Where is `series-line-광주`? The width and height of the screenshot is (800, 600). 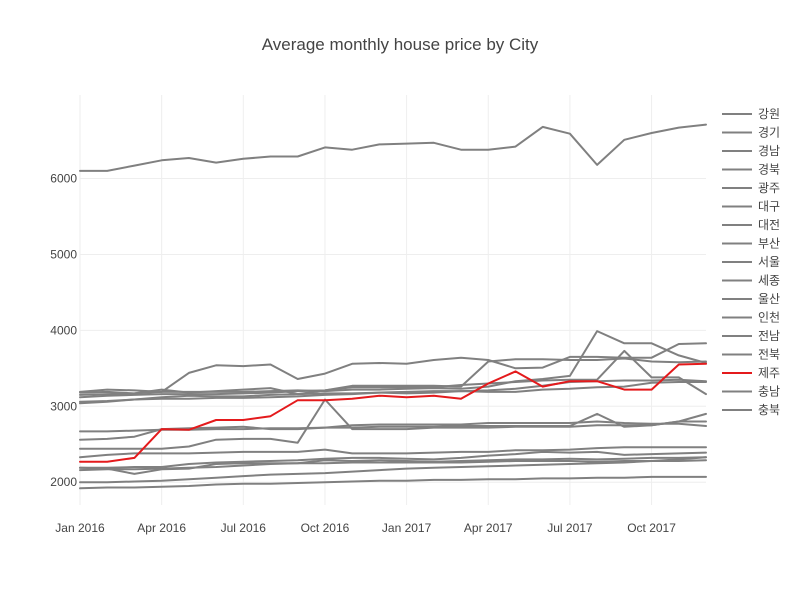
series-line-광주 is located at coordinates (393, 424).